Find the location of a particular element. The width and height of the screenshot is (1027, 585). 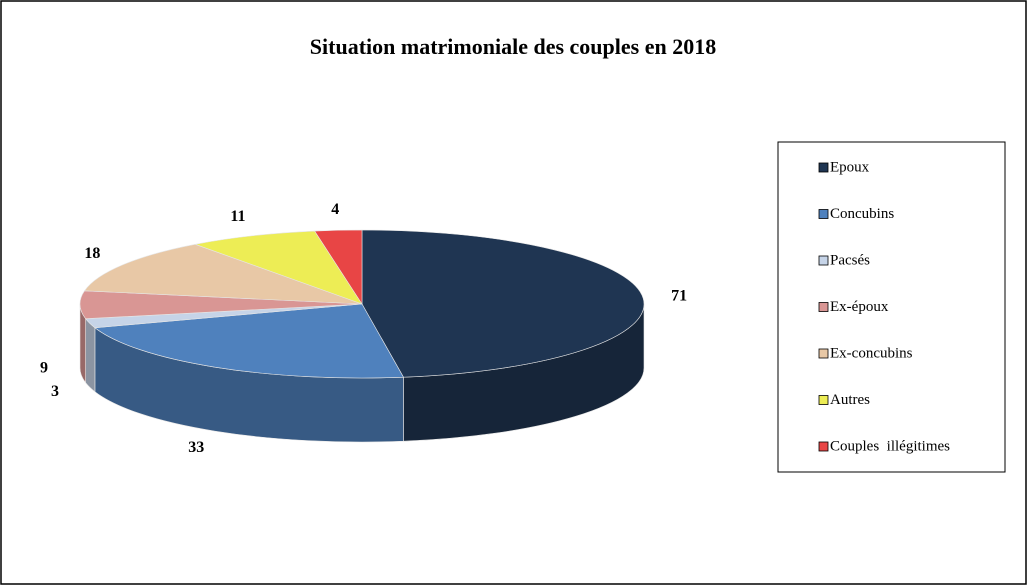

legend-label: Concubins is located at coordinates (862, 214).